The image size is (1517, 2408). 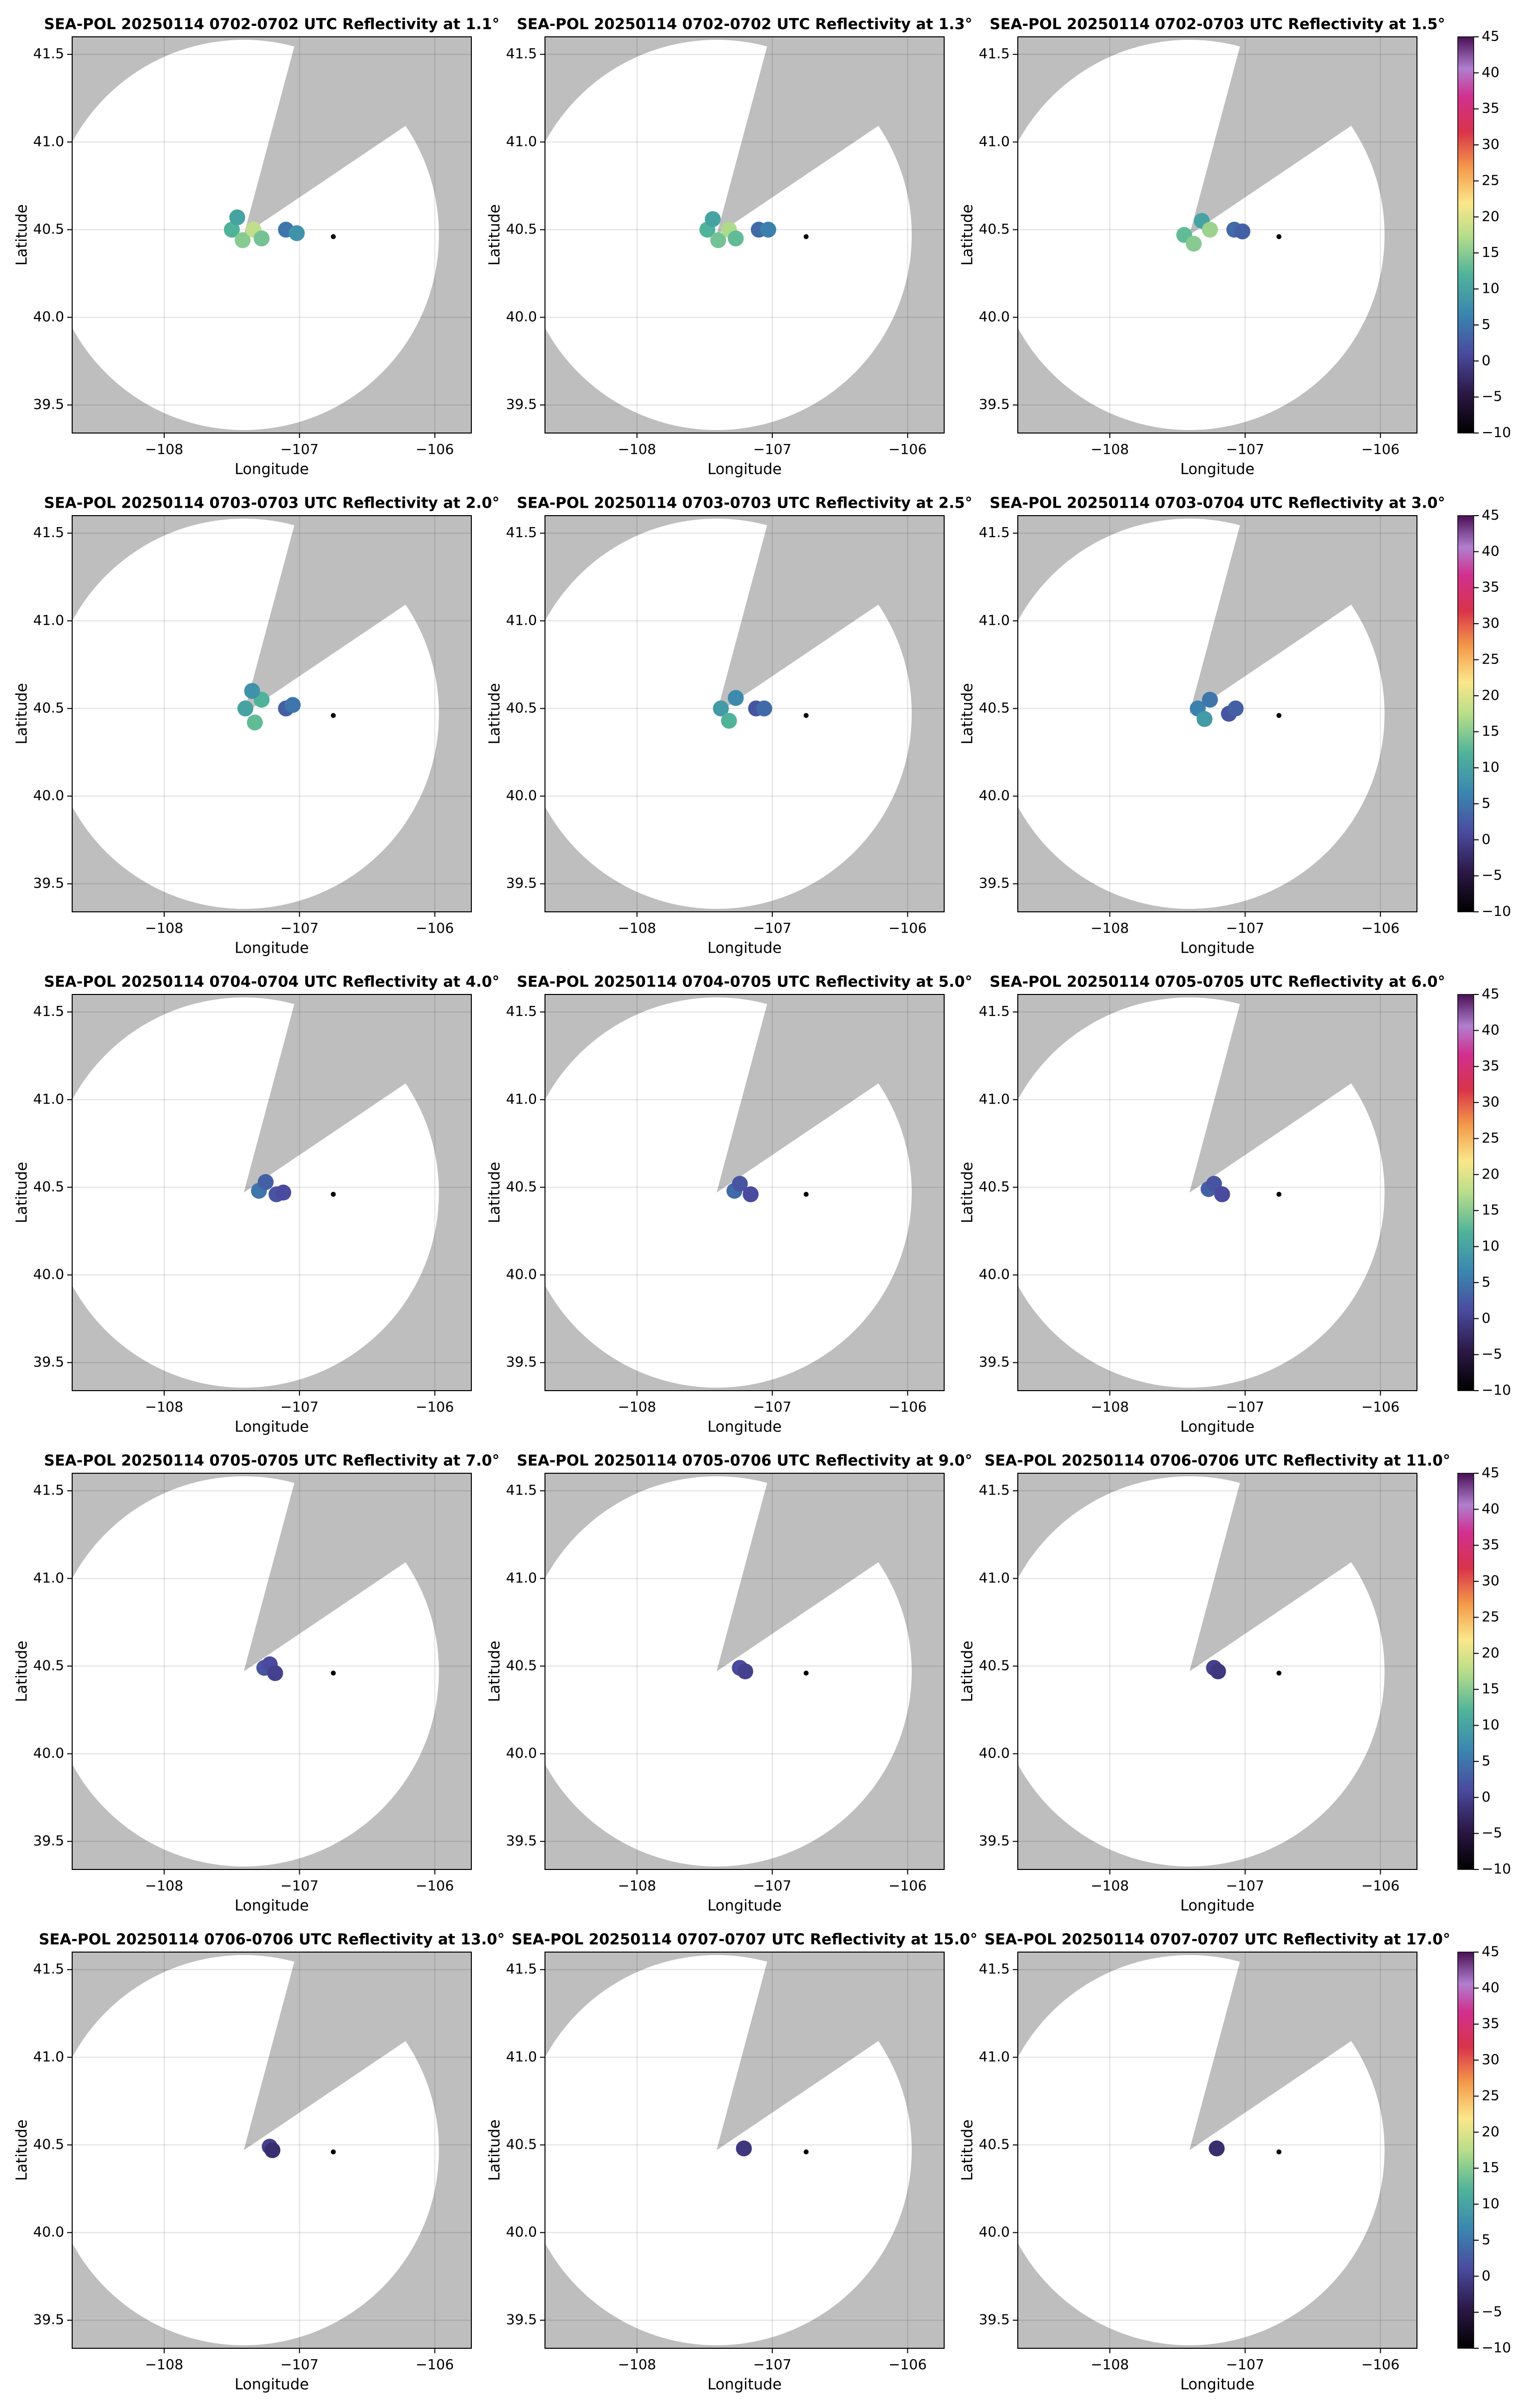 What do you see at coordinates (1491, 2023) in the screenshot?
I see `colorbar-tick-label: 35` at bounding box center [1491, 2023].